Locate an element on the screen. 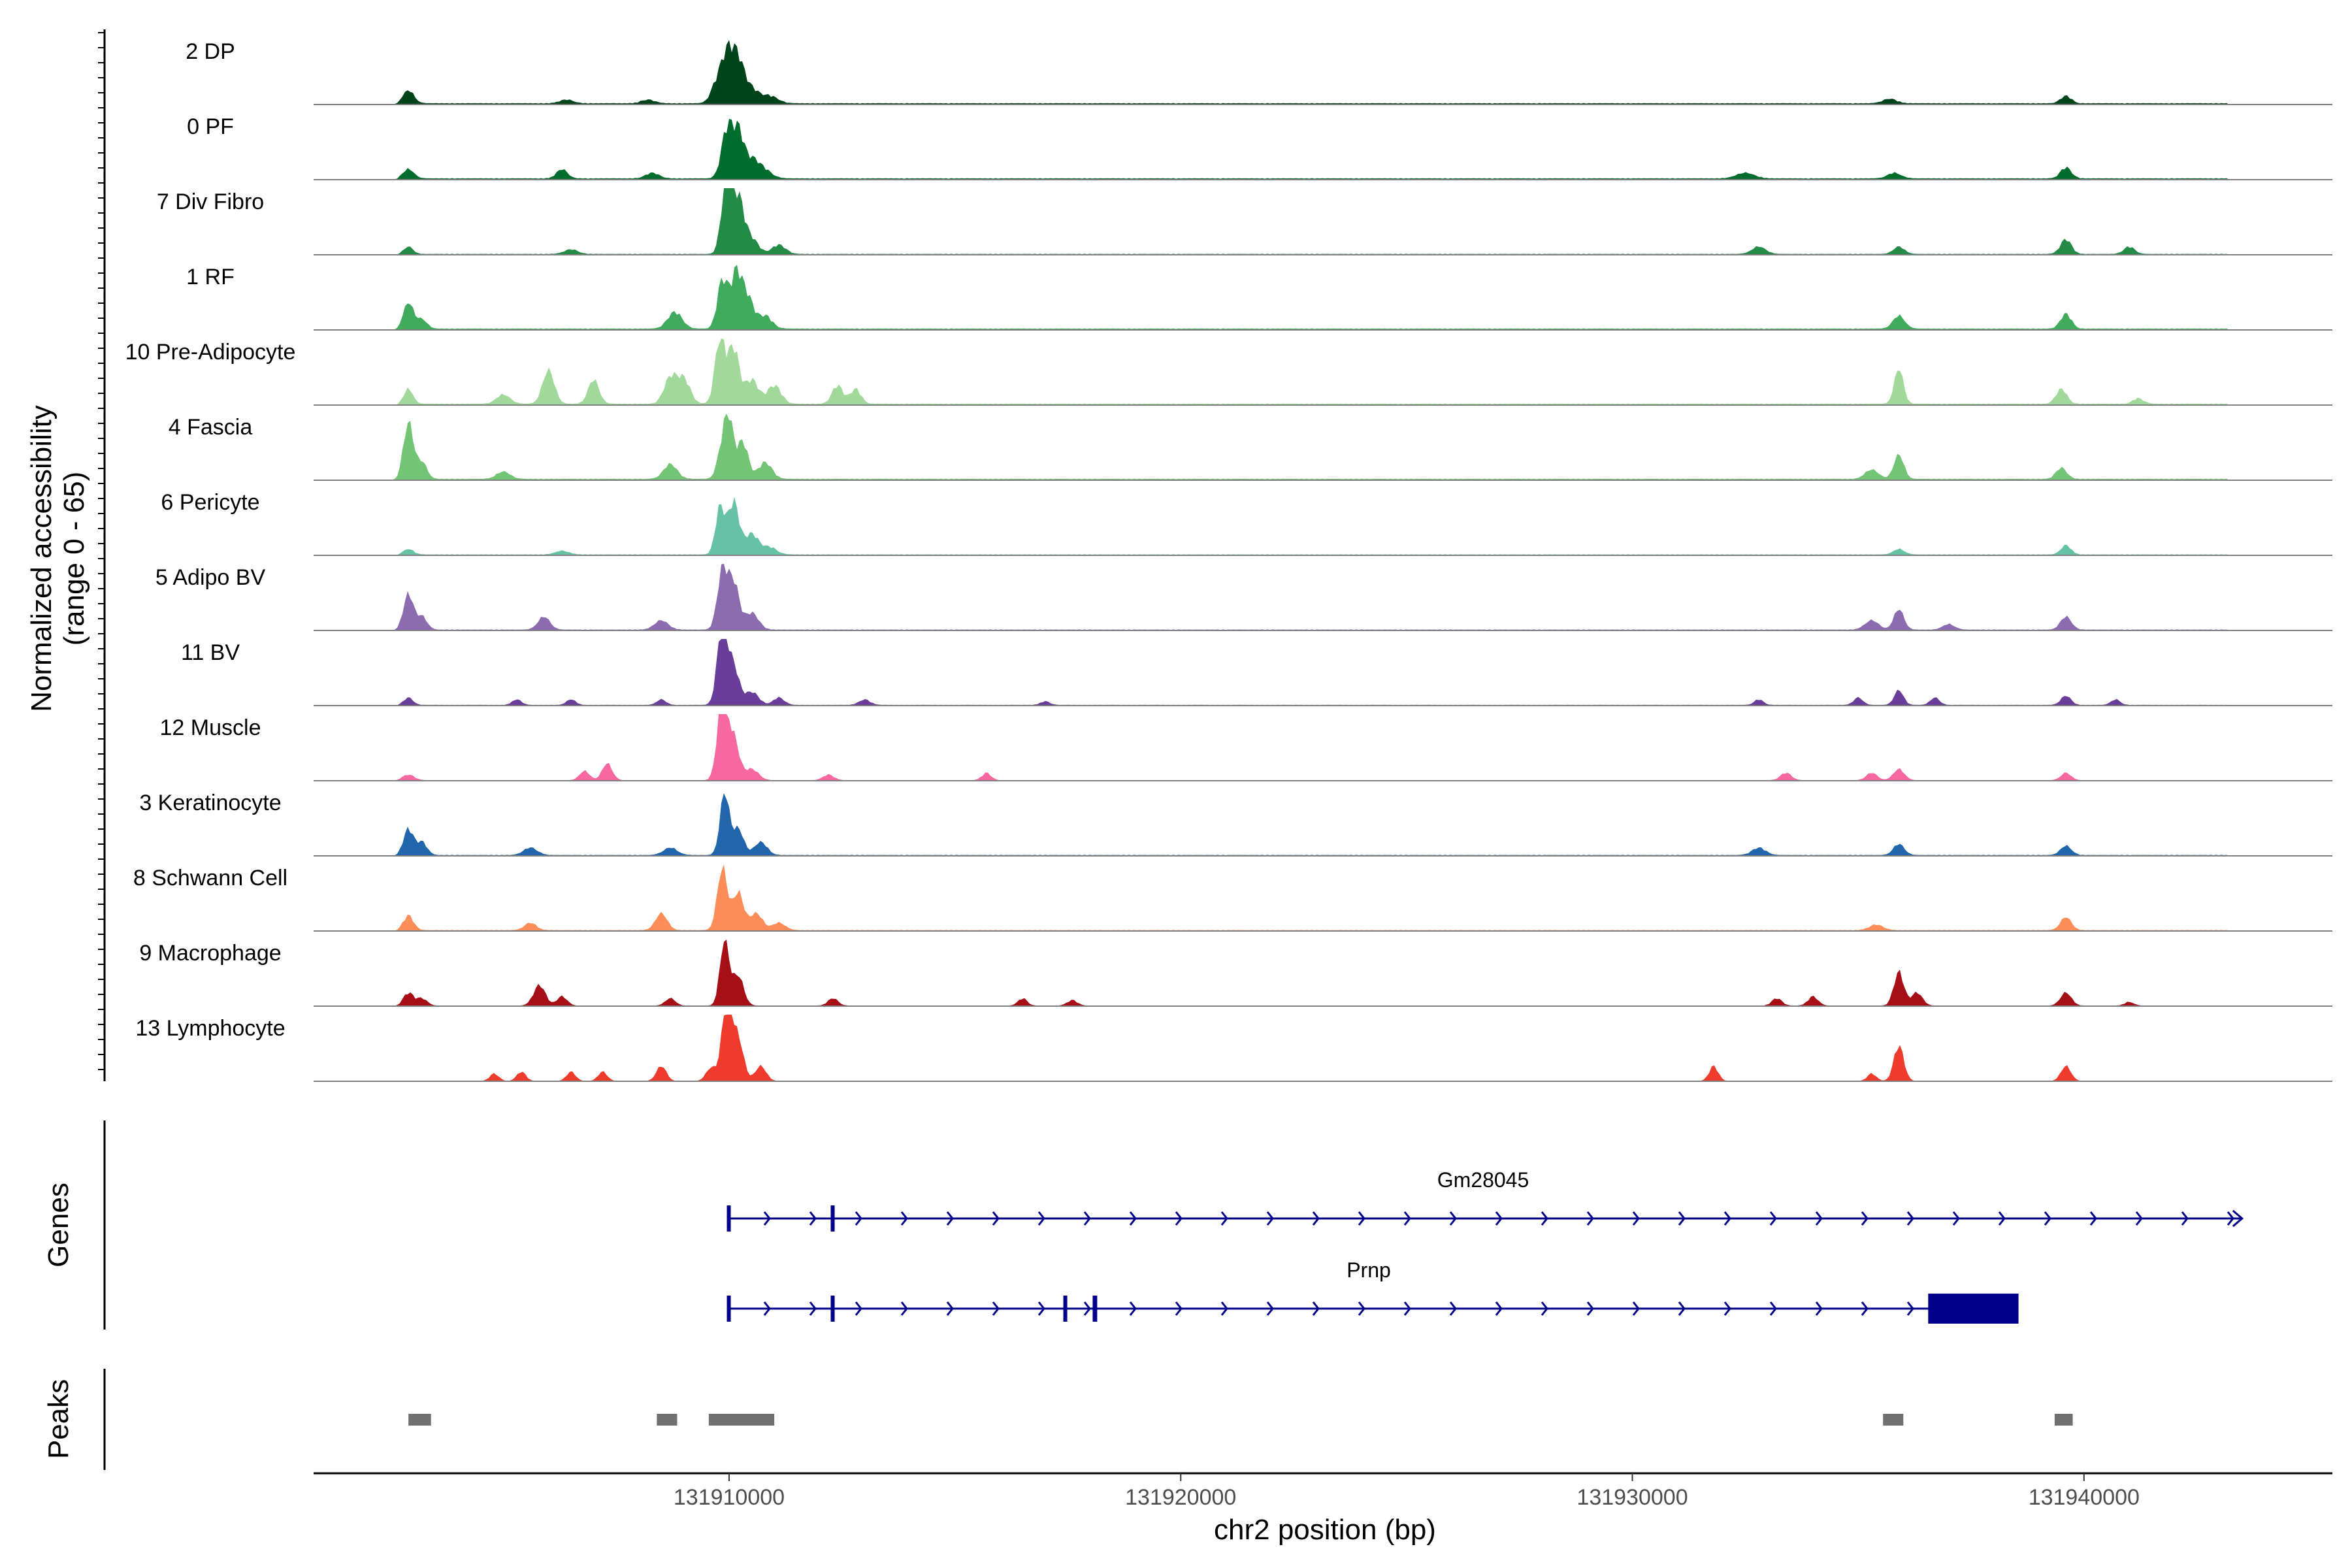 The image size is (2352, 1568). gene-gm28045: Gm28045 is located at coordinates (1485, 1200).